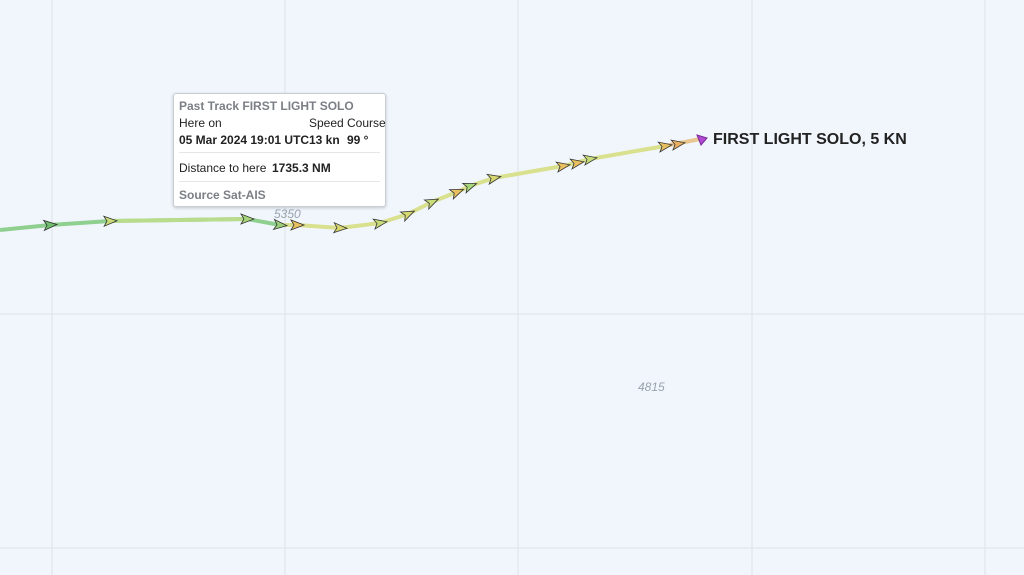 Image resolution: width=1024 pixels, height=575 pixels. Describe the element at coordinates (223, 168) in the screenshot. I see `label: Distance to here` at that location.